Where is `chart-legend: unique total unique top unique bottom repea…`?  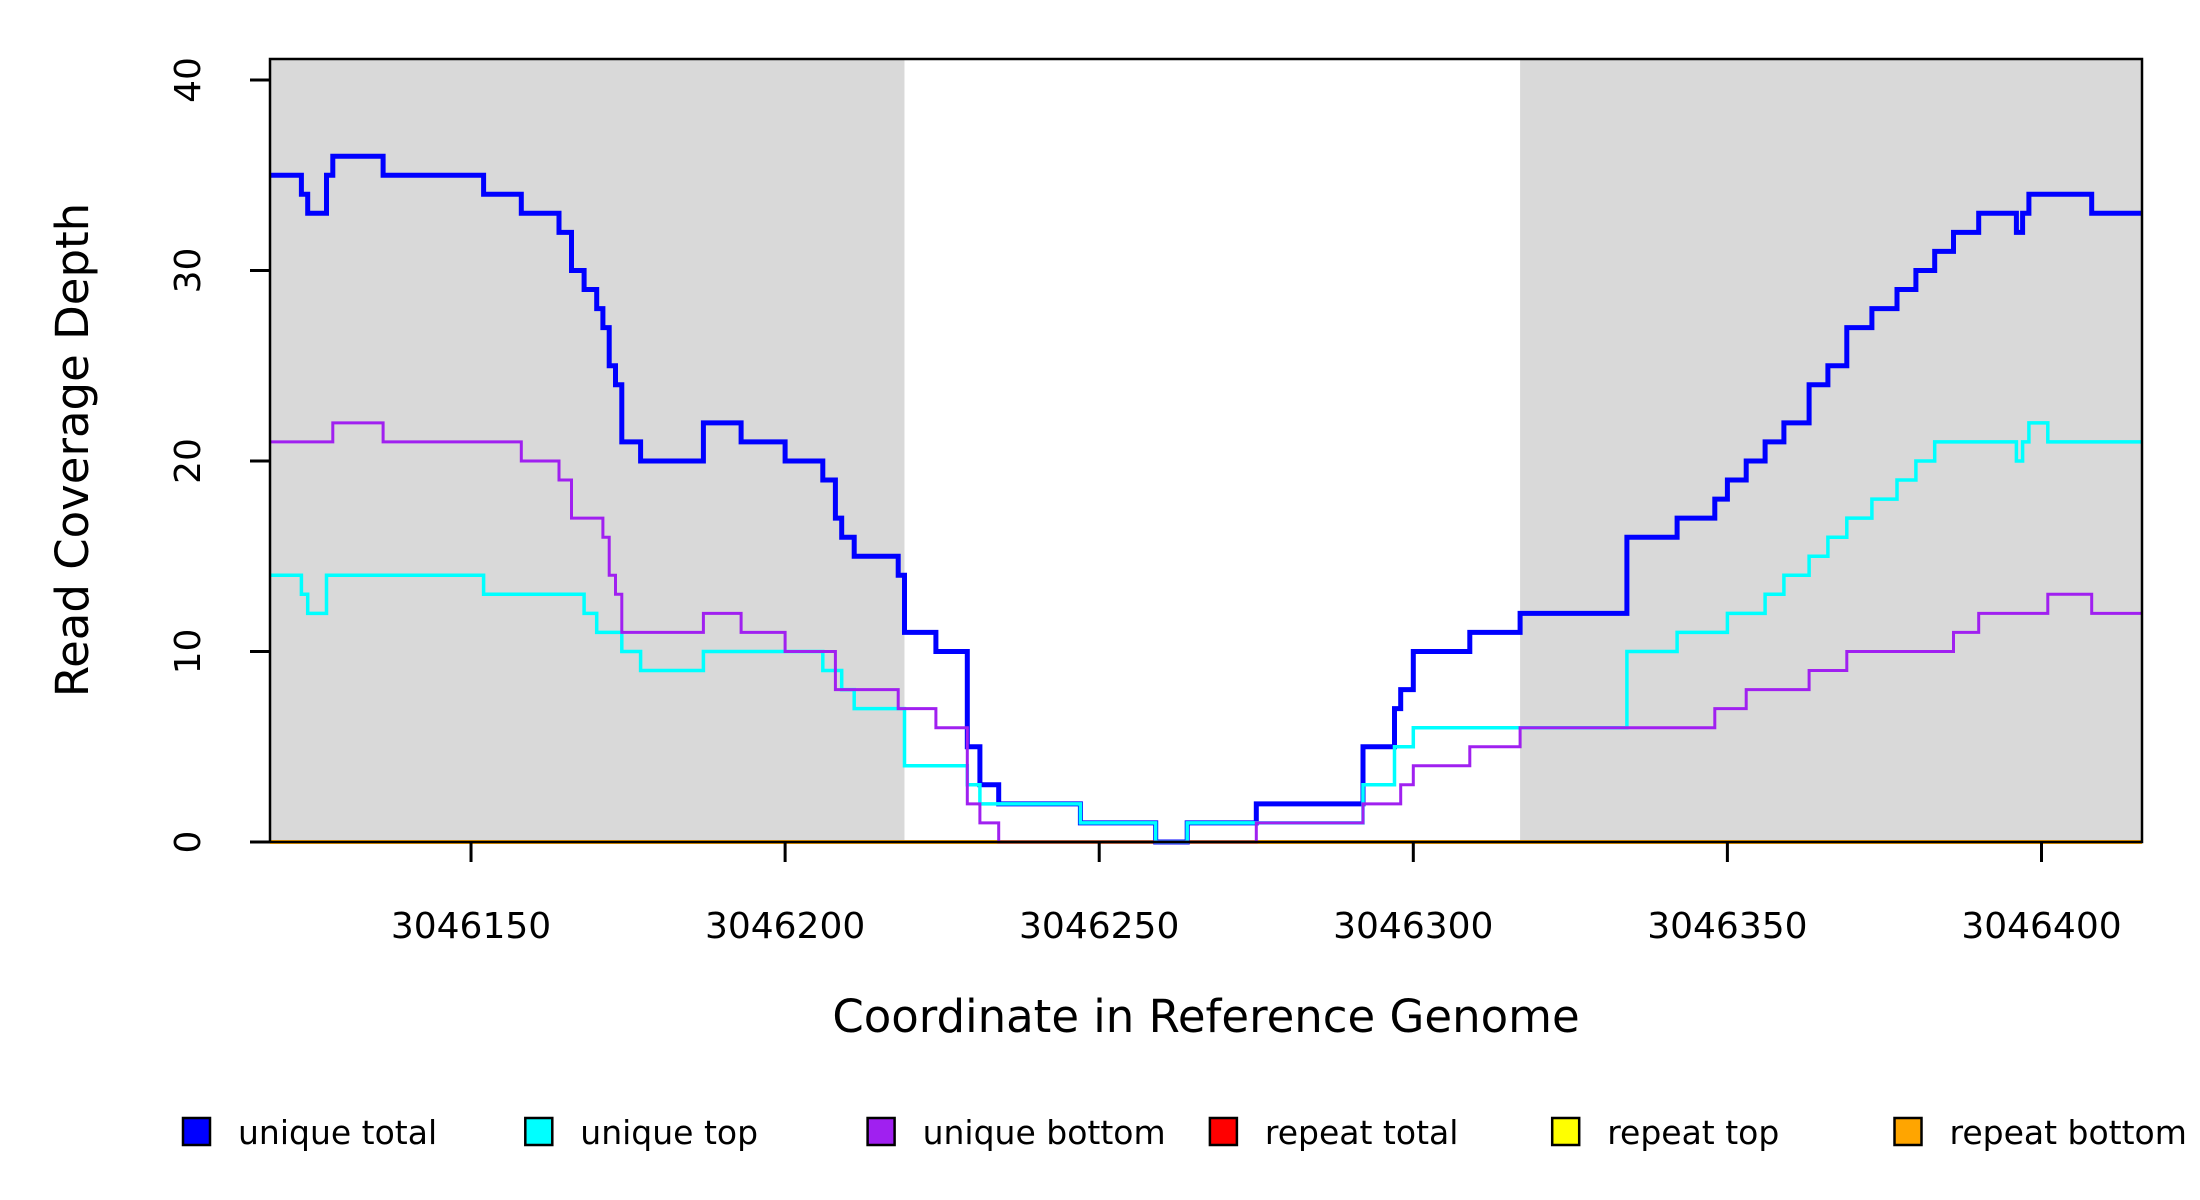 chart-legend: unique total unique top unique bottom repea… is located at coordinates (1184, 1132).